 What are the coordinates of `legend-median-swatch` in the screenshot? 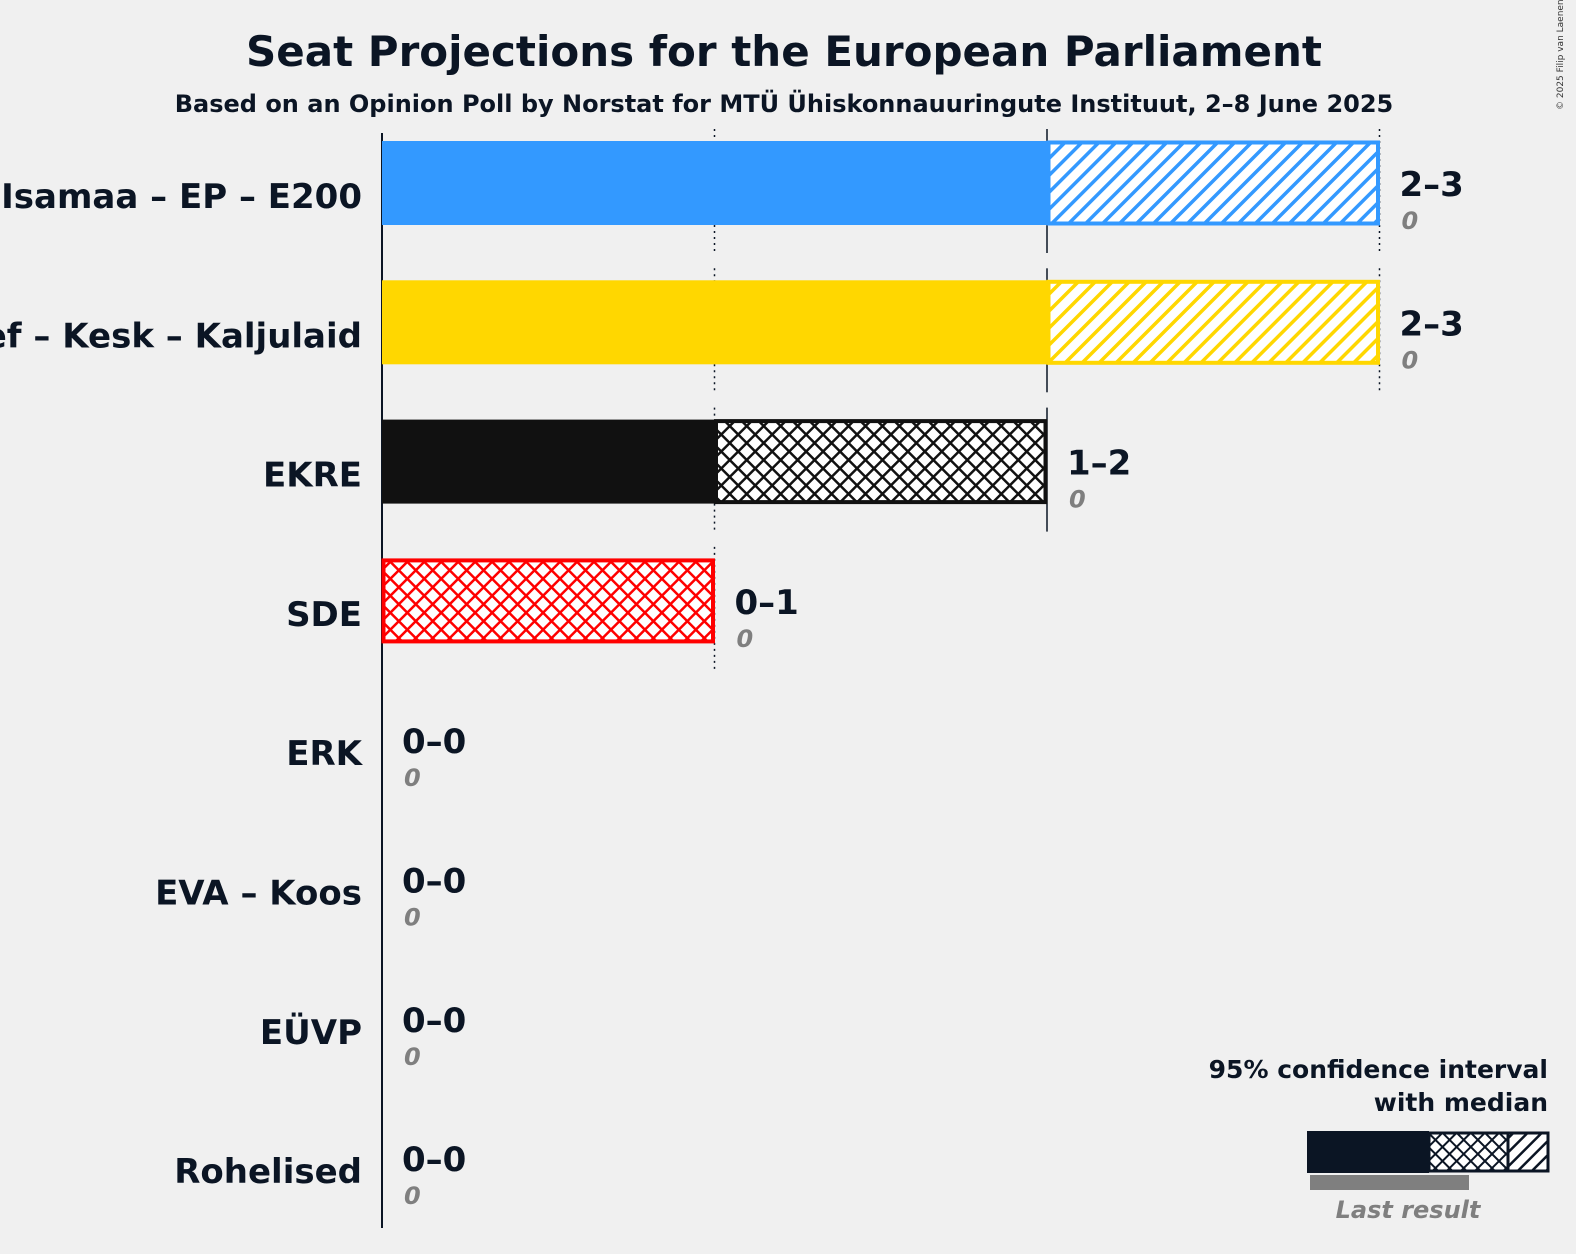 It's located at (1368, 1152).